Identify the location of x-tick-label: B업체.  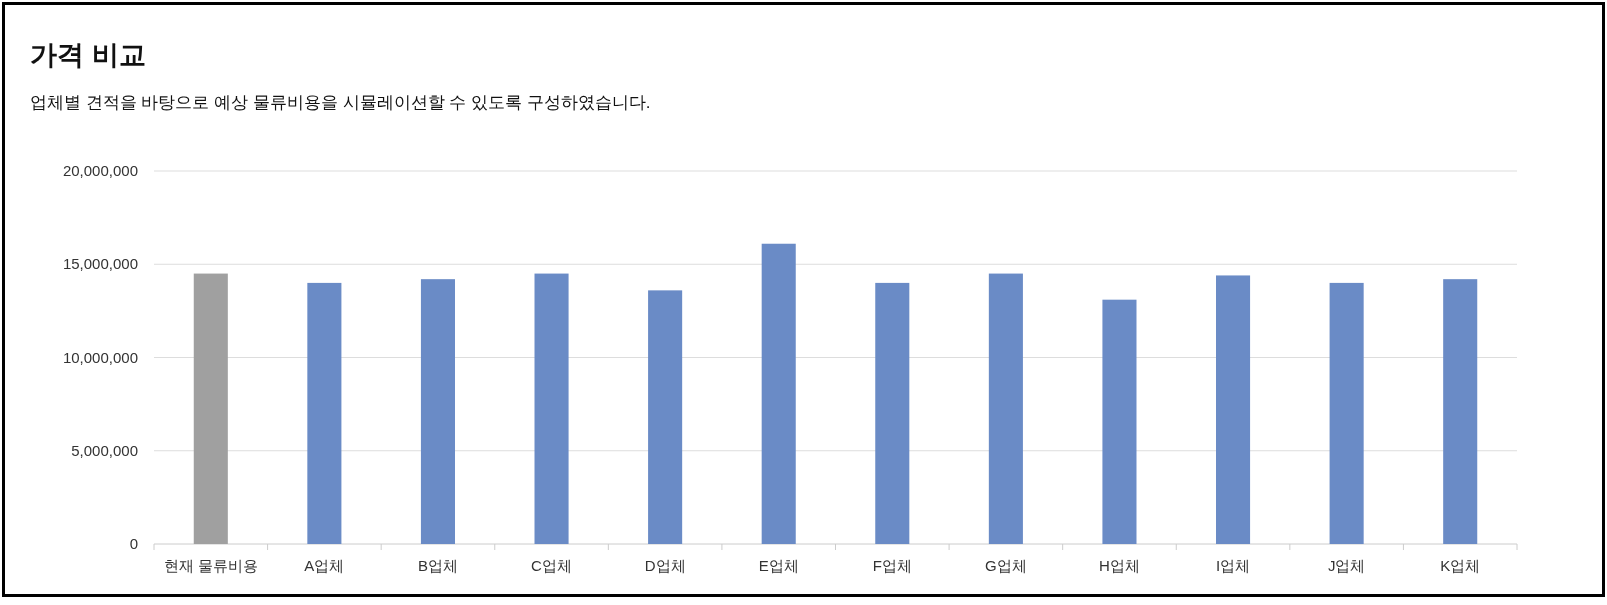
(437, 565).